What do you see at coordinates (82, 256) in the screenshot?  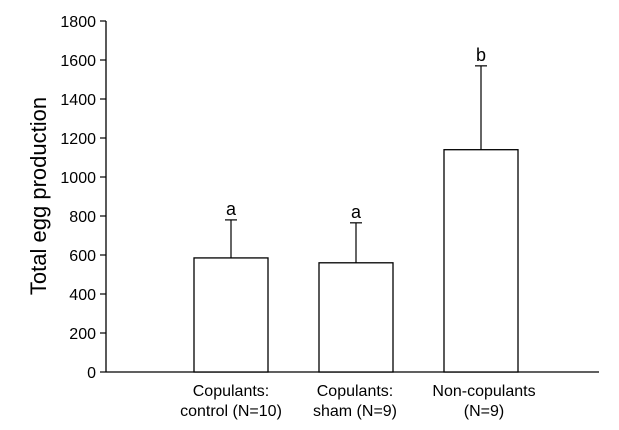 I see `y-tick-label: 600` at bounding box center [82, 256].